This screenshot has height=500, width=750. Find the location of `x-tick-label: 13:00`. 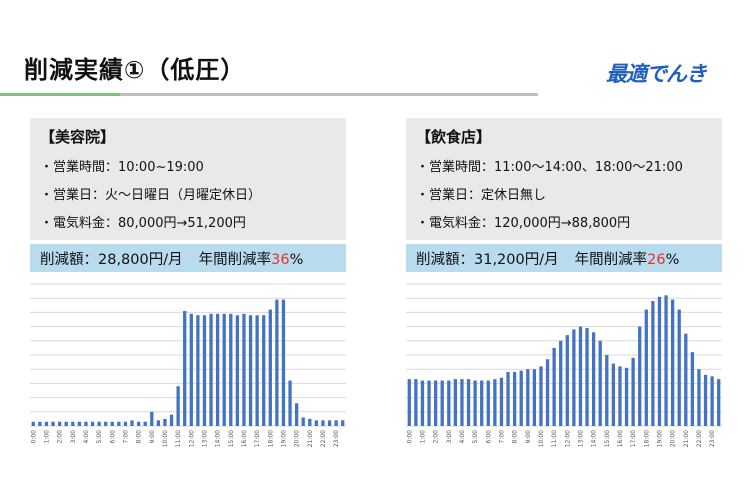

x-tick-label: 13:00 is located at coordinates (580, 438).